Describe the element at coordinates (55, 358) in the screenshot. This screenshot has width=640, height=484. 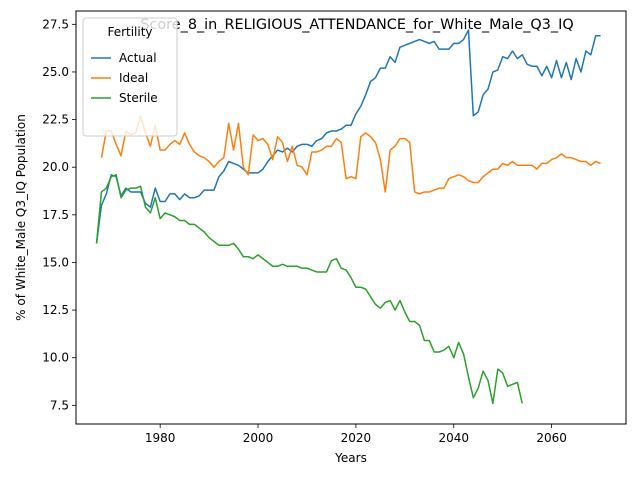
I see `y-tick-label: 10.0` at that location.